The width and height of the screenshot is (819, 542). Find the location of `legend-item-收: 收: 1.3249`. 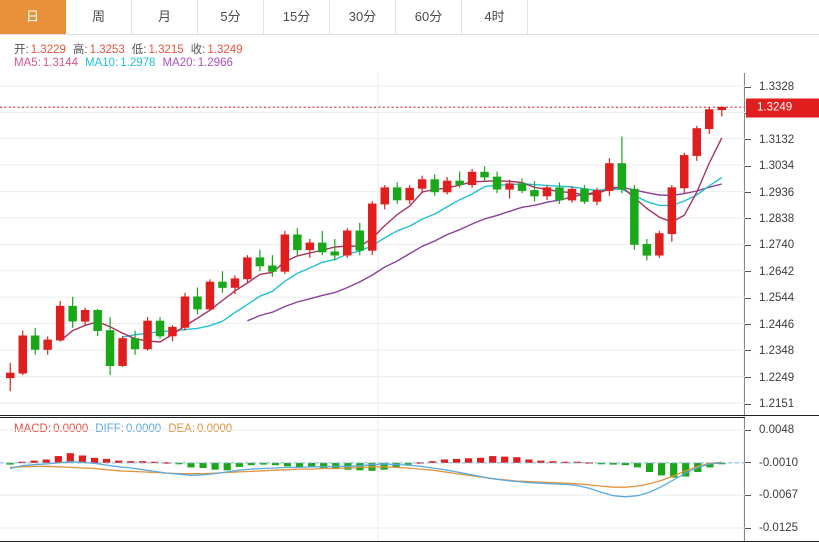

legend-item-收: 收: 1.3249 is located at coordinates (217, 50).